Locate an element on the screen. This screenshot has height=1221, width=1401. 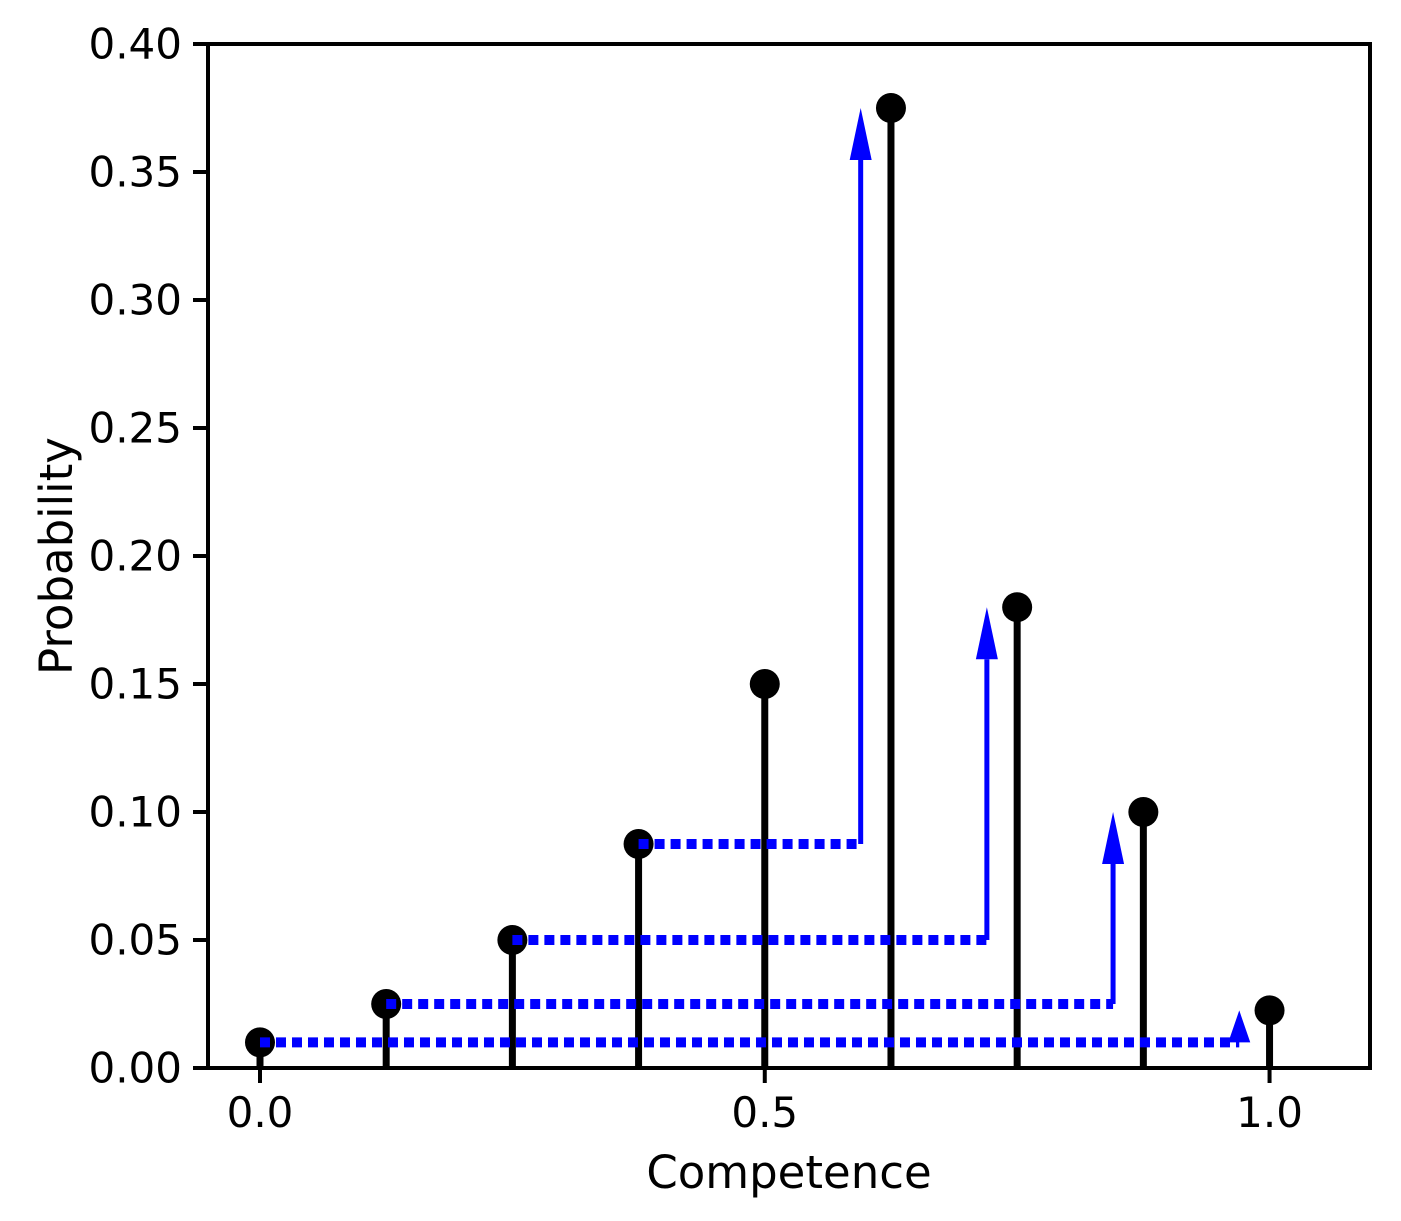
x-tick-label: 1.0 is located at coordinates (1269, 1112).